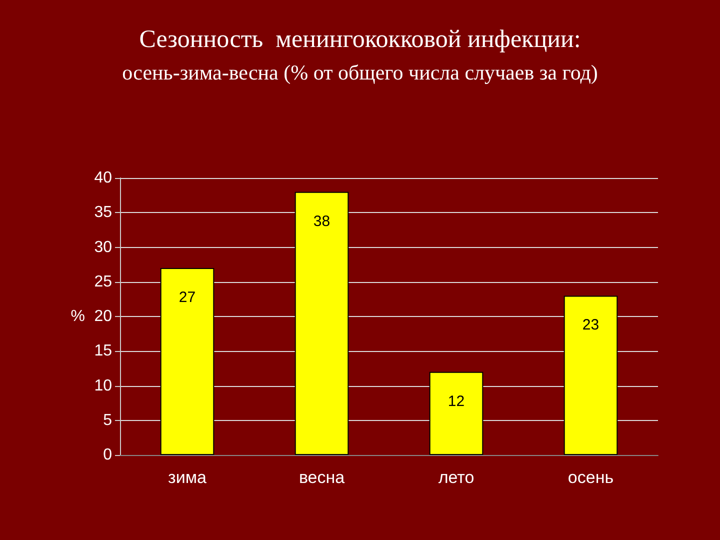 The width and height of the screenshot is (720, 540). What do you see at coordinates (107, 420) in the screenshot?
I see `y-tick-label: 5` at bounding box center [107, 420].